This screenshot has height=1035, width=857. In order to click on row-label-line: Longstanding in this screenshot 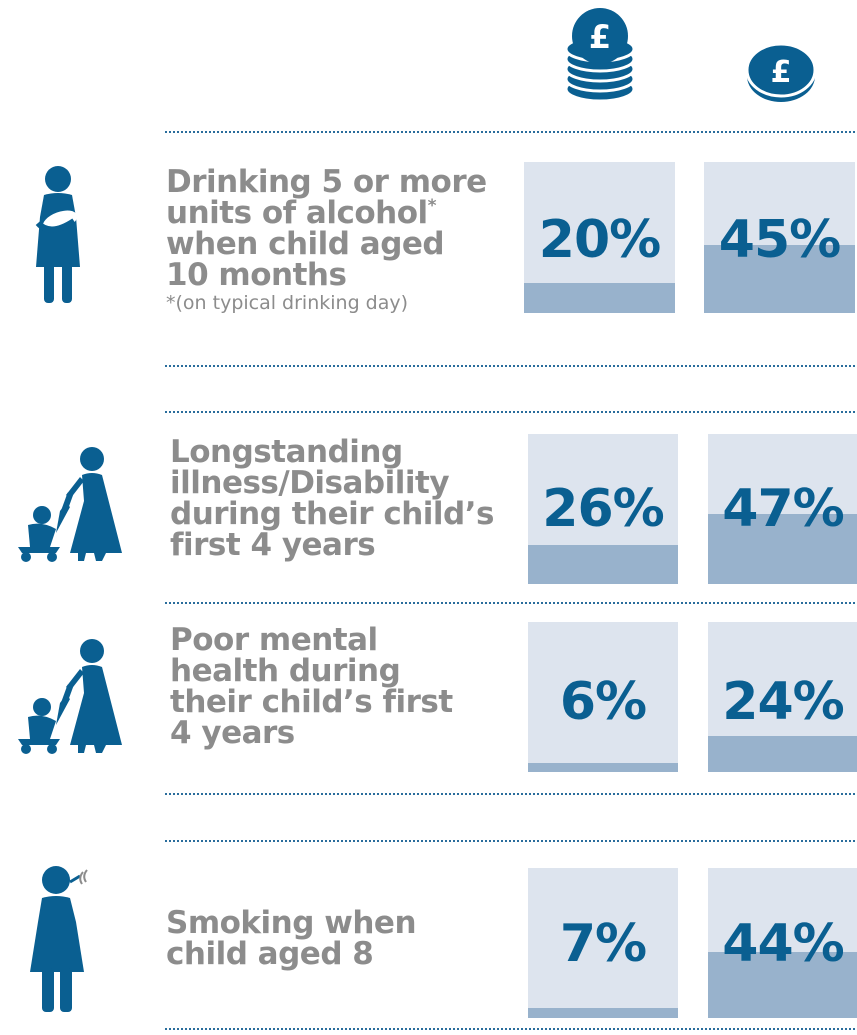, I will do `click(286, 452)`.